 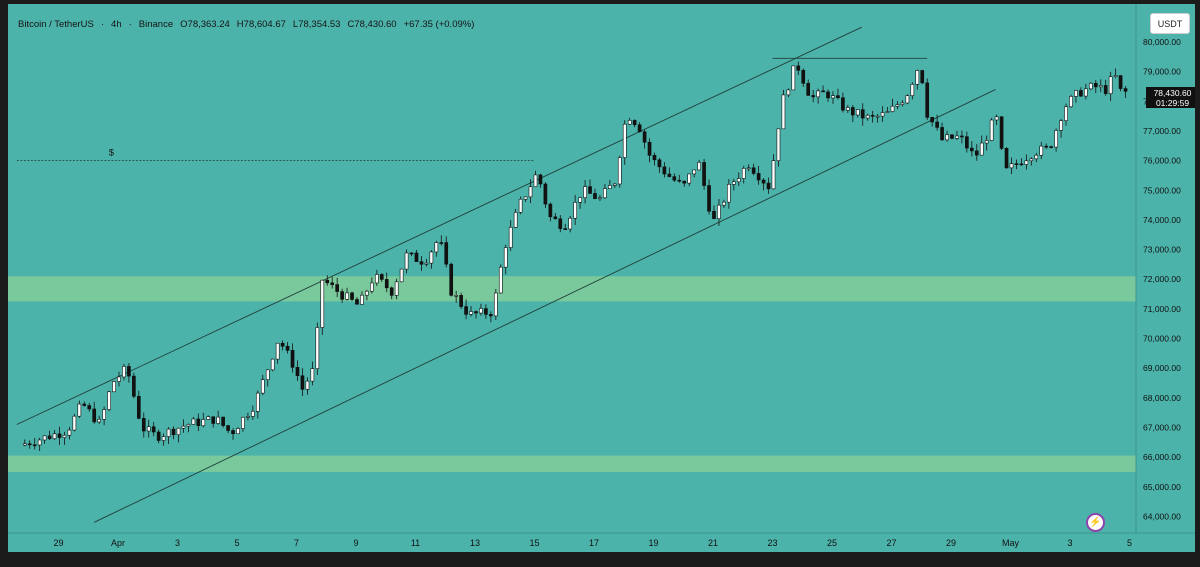 I want to click on last-price-tag: 78,430.60 01:29:59, so click(x=1170, y=97).